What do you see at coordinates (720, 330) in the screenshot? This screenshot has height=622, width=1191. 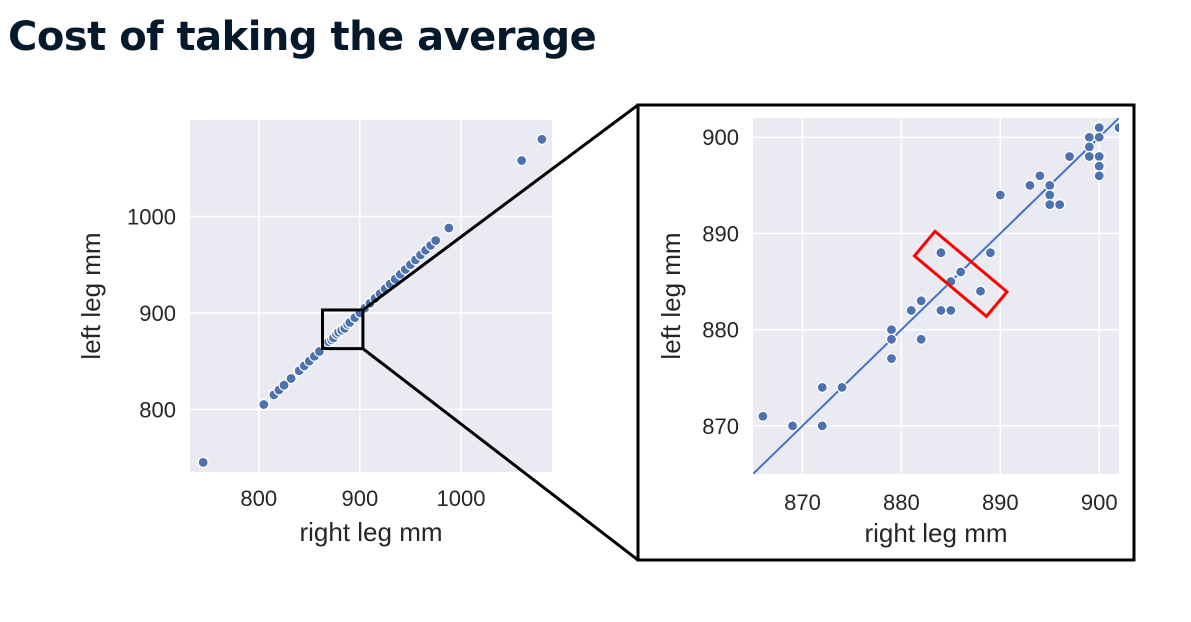 I see `y-tick-label: 880` at bounding box center [720, 330].